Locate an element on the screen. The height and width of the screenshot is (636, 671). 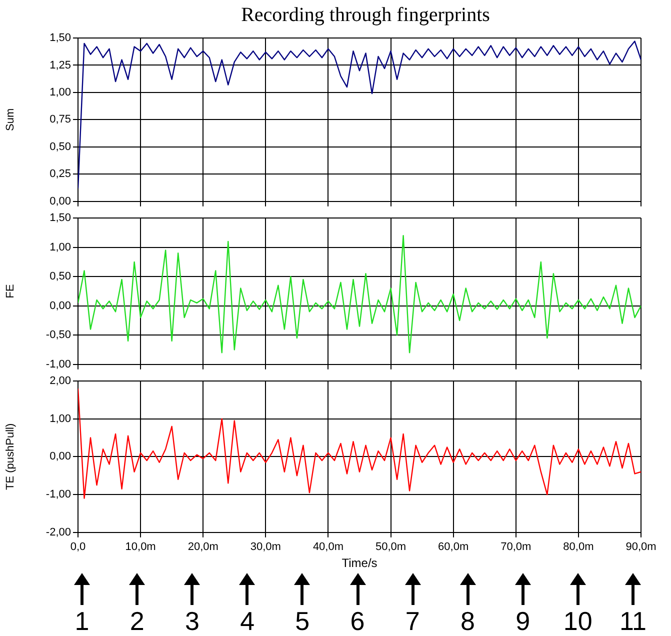
x-tick-label: 0,0 is located at coordinates (78, 547).